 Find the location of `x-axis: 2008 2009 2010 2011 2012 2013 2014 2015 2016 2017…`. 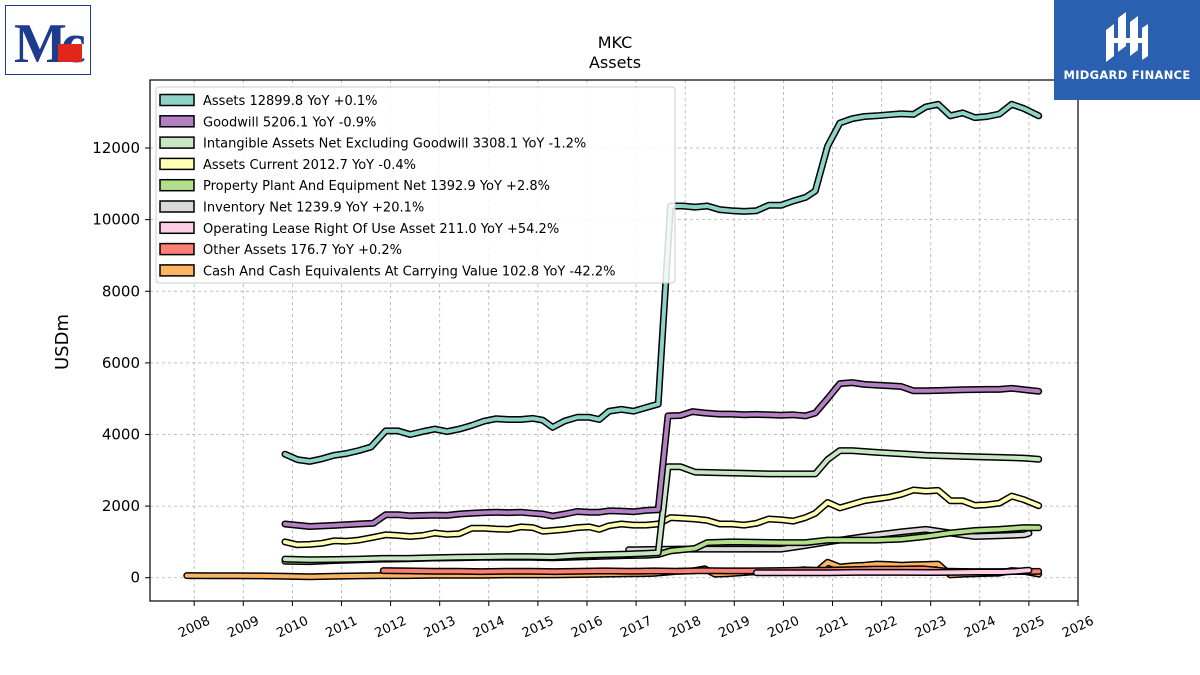

x-axis: 2008 2009 2010 2011 2012 2013 2014 2015 2016 2017… is located at coordinates (636, 621).